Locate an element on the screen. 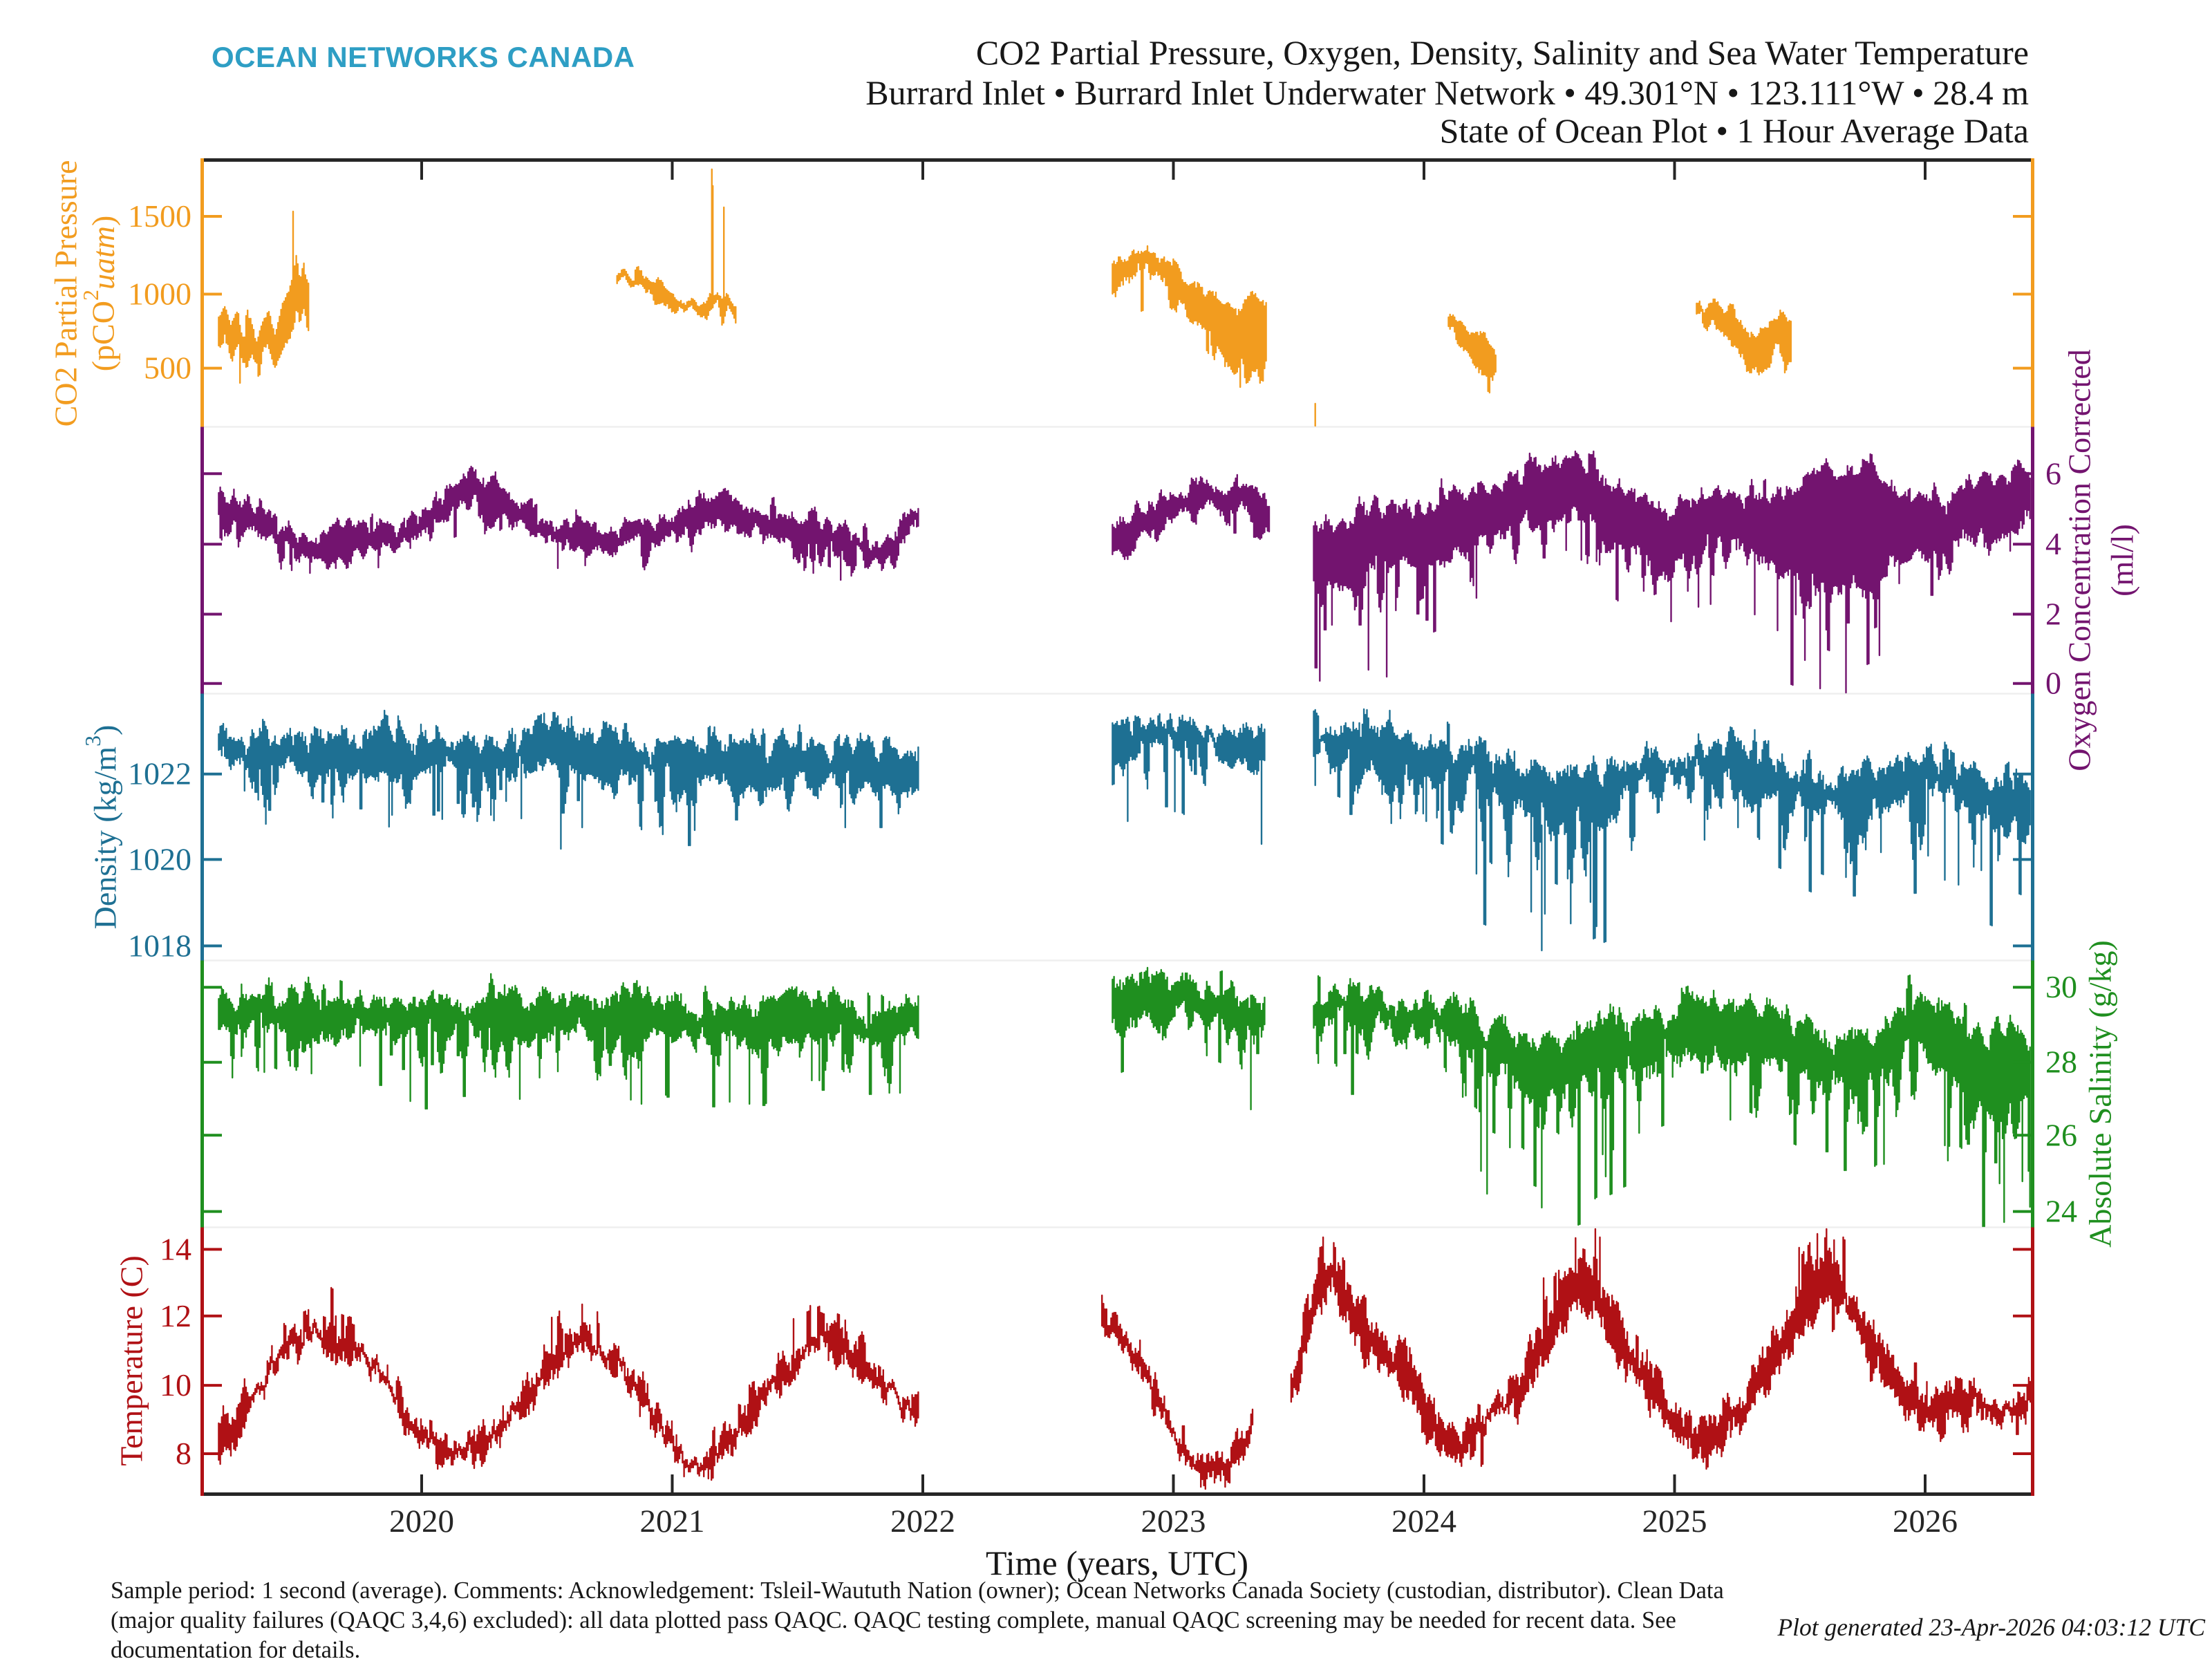 The width and height of the screenshot is (2212, 1659). svg-text: 1018 is located at coordinates (159, 946).